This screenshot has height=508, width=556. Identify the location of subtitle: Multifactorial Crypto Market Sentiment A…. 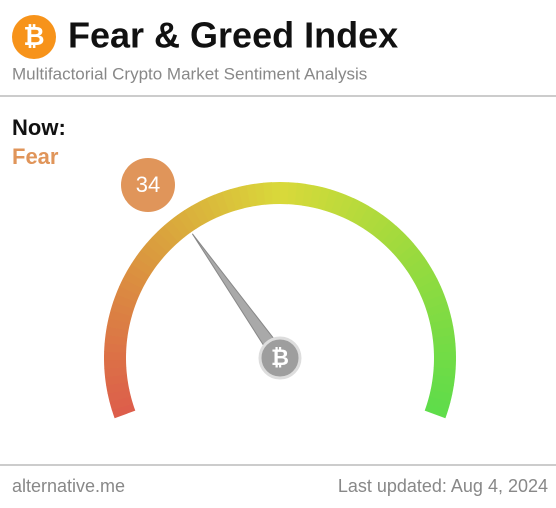
(189, 73).